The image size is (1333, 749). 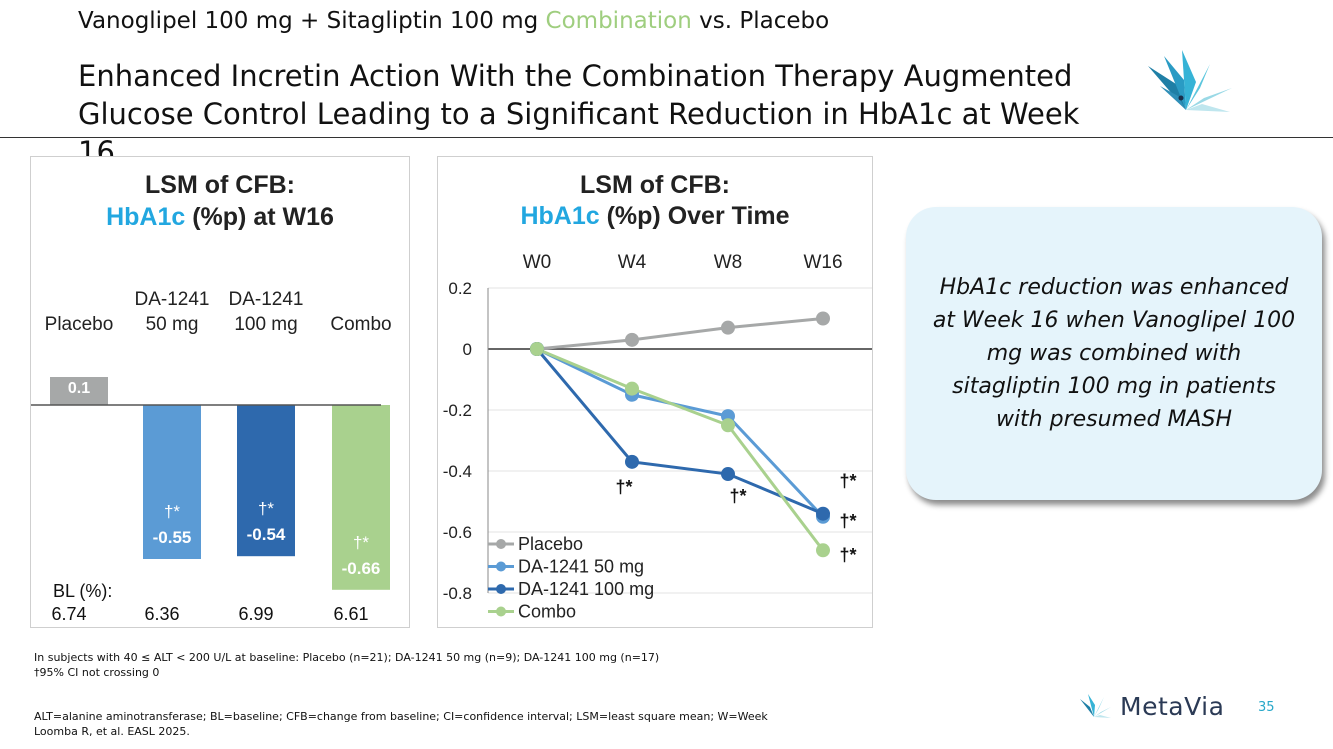 What do you see at coordinates (547, 612) in the screenshot?
I see `legend-label: Combo` at bounding box center [547, 612].